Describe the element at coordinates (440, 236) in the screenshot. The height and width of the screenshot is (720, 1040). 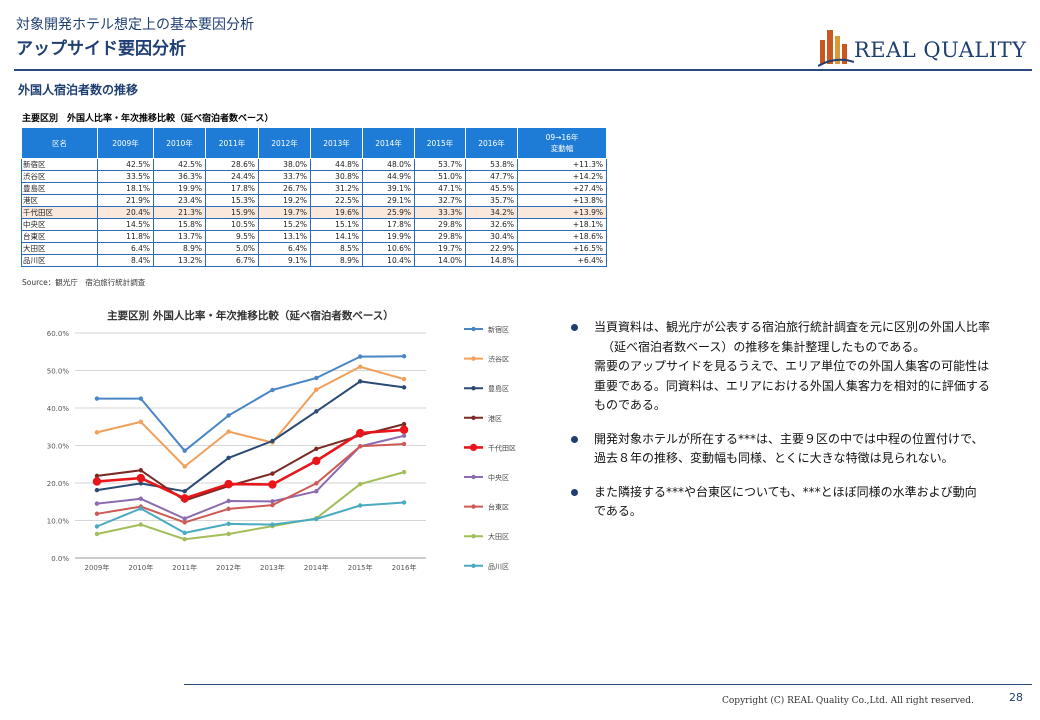
I see `ratio-cell: 29.8%` at that location.